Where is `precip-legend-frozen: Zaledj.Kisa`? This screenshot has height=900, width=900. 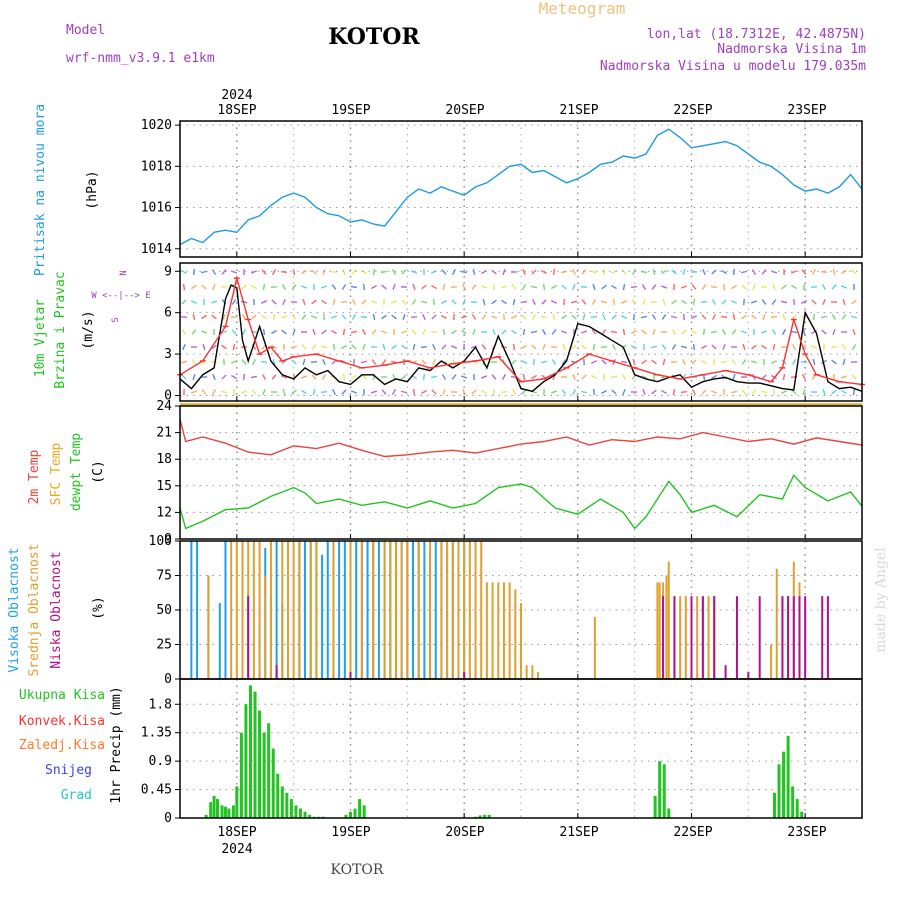 precip-legend-frozen: Zaledj.Kisa is located at coordinates (62, 745).